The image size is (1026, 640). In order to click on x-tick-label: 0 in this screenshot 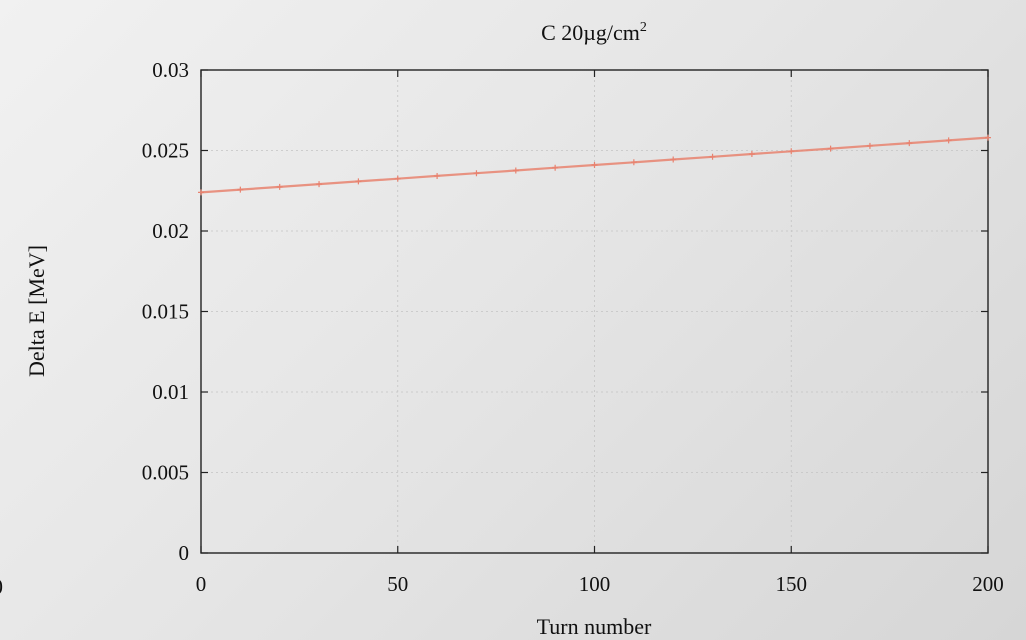, I will do `click(201, 584)`.